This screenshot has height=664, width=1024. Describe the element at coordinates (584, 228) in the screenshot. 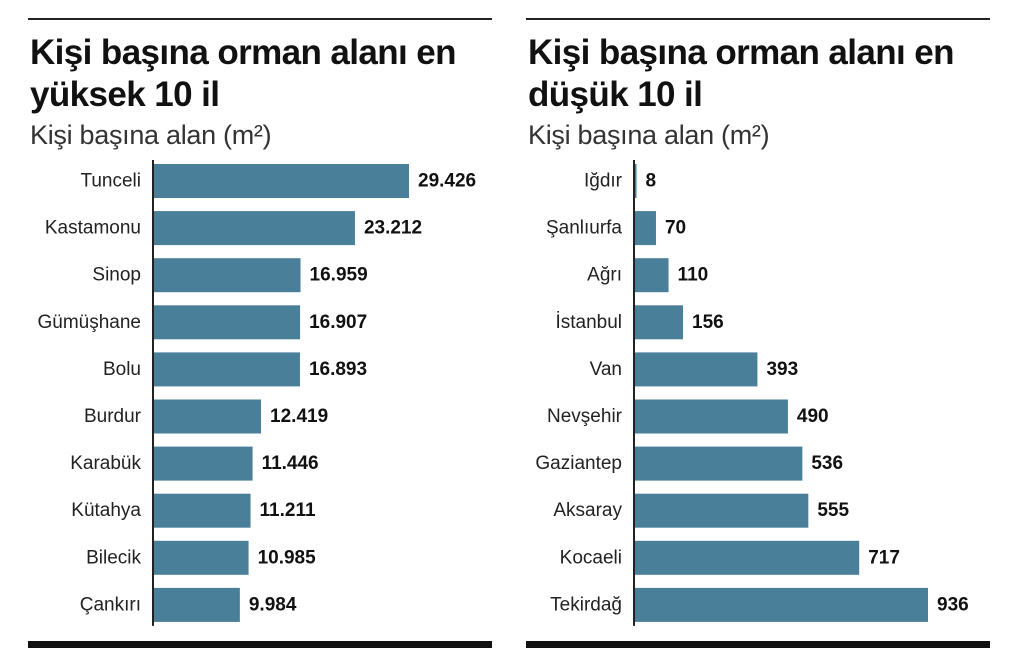

I see `category-label: Şanlıurfa` at that location.